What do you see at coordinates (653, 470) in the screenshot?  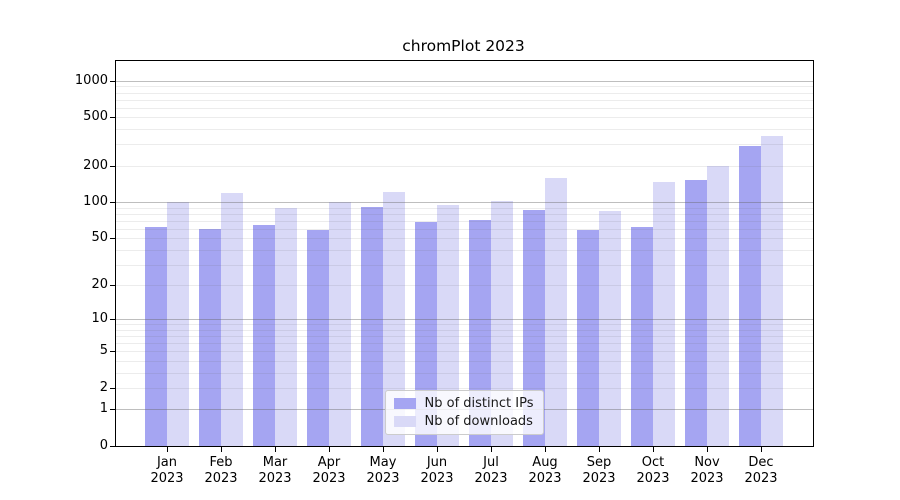 I see `x-tick-label-oct: Oct 2023` at bounding box center [653, 470].